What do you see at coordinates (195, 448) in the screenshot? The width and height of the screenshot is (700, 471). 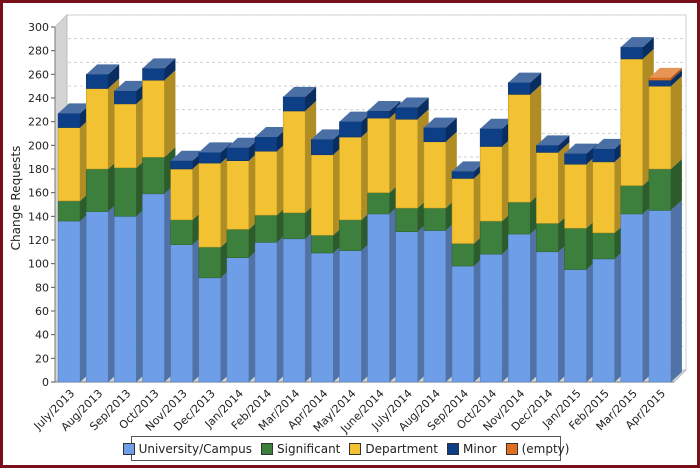 I see `legend-label: University/Campus` at bounding box center [195, 448].